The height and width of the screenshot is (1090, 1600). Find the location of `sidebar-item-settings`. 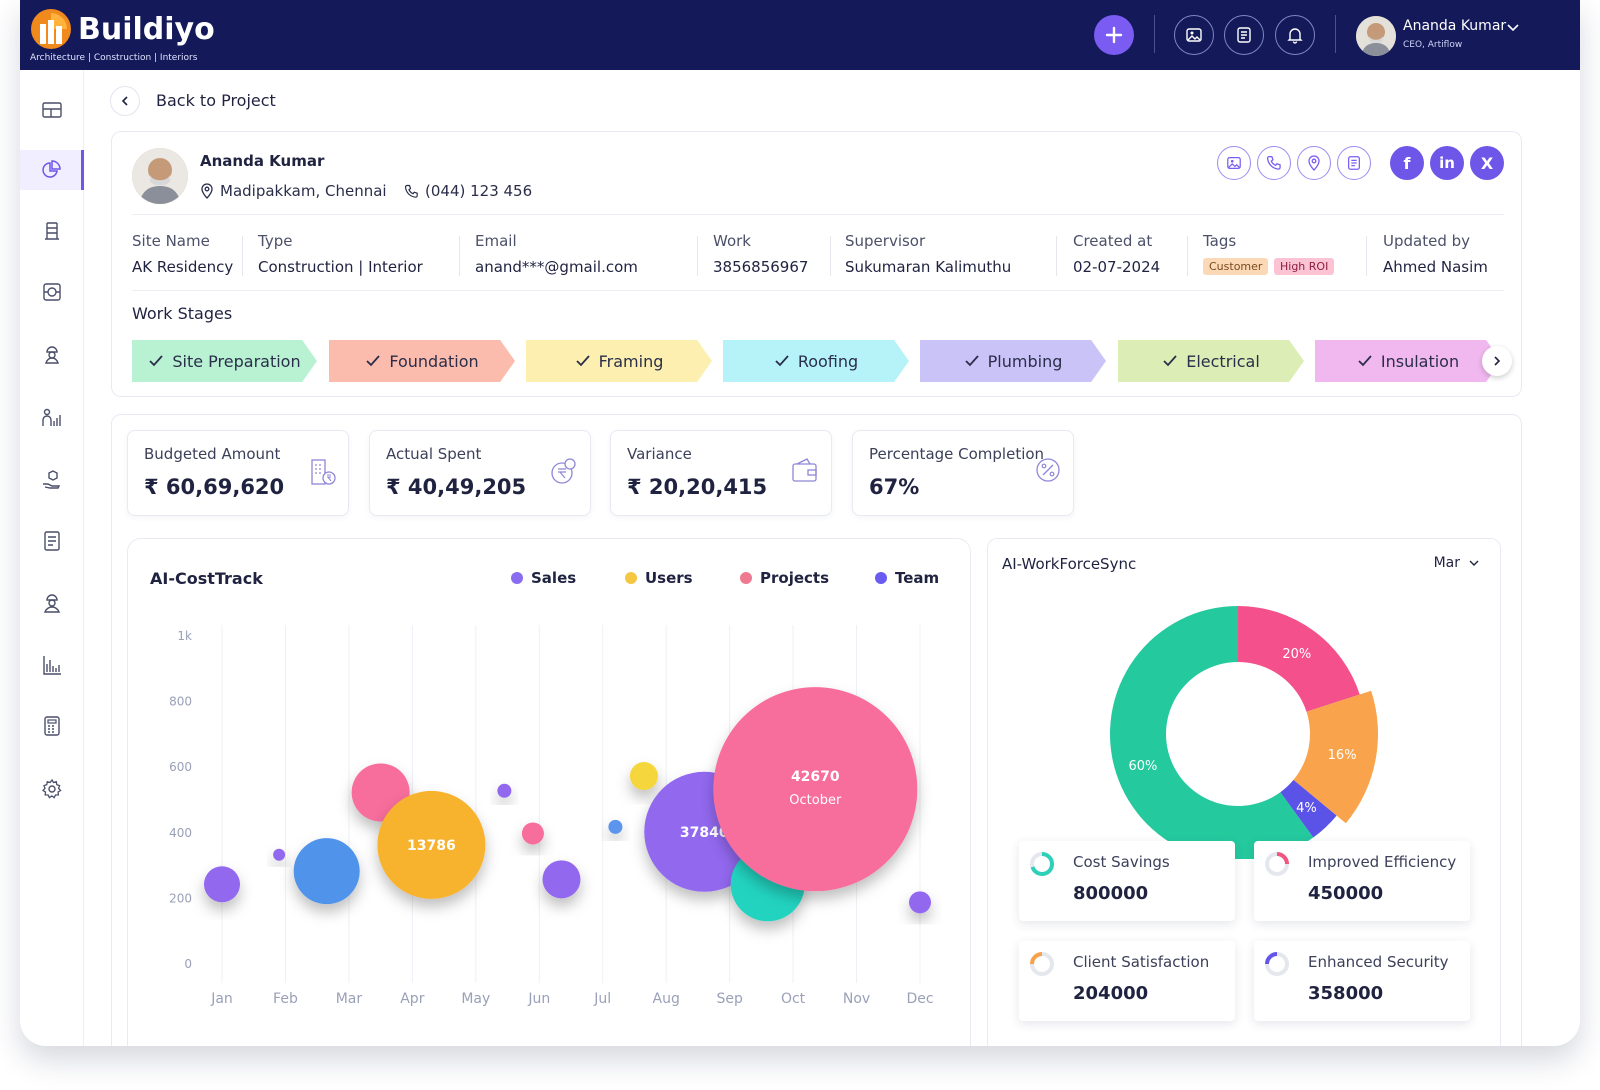

sidebar-item-settings is located at coordinates (52, 789).